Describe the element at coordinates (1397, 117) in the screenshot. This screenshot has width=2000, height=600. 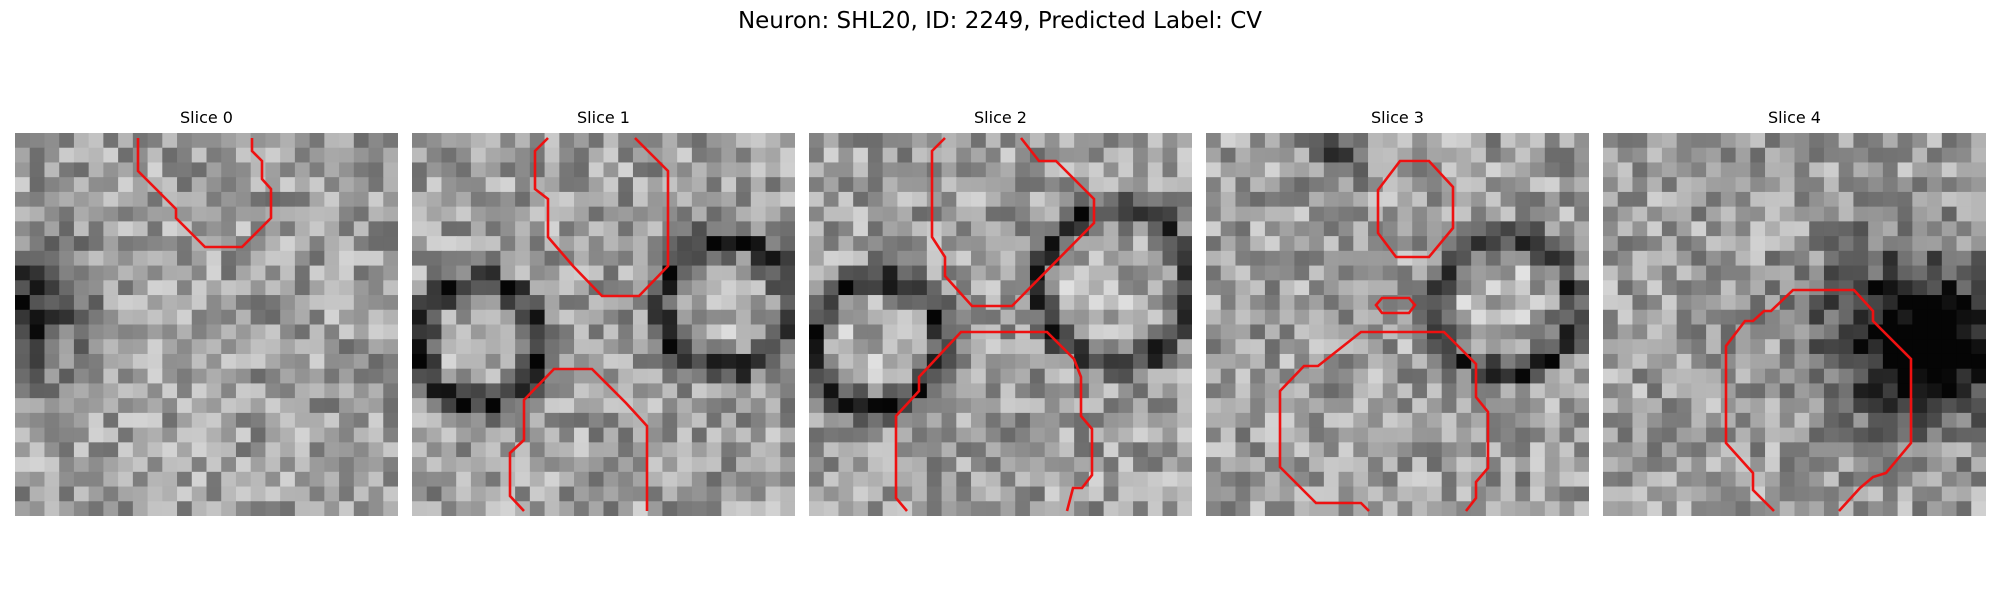
I see `slice-title: Slice 3` at that location.